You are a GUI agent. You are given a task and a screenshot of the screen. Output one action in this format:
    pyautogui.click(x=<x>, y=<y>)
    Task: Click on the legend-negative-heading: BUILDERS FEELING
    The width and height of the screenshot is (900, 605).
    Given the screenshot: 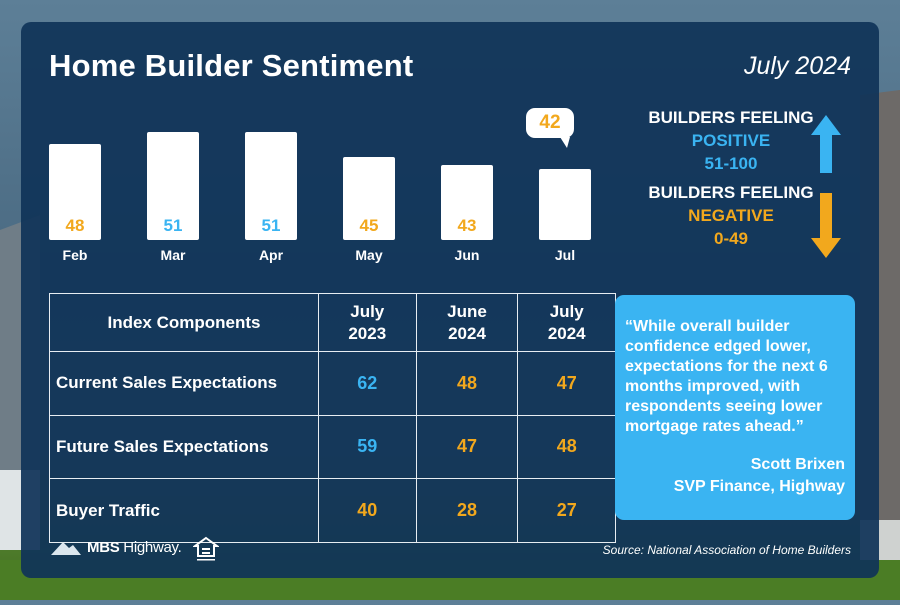 What is the action you would take?
    pyautogui.click(x=731, y=192)
    